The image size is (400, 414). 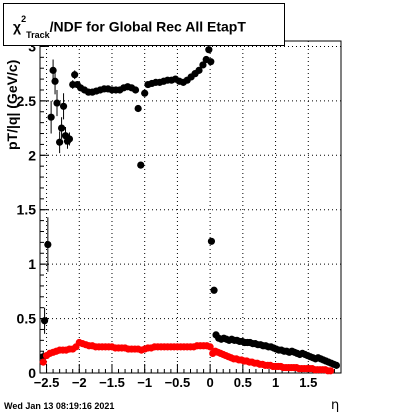 I want to click on timestamp-footer: Wed Jan 13 08:19:16 2021, so click(x=59, y=406).